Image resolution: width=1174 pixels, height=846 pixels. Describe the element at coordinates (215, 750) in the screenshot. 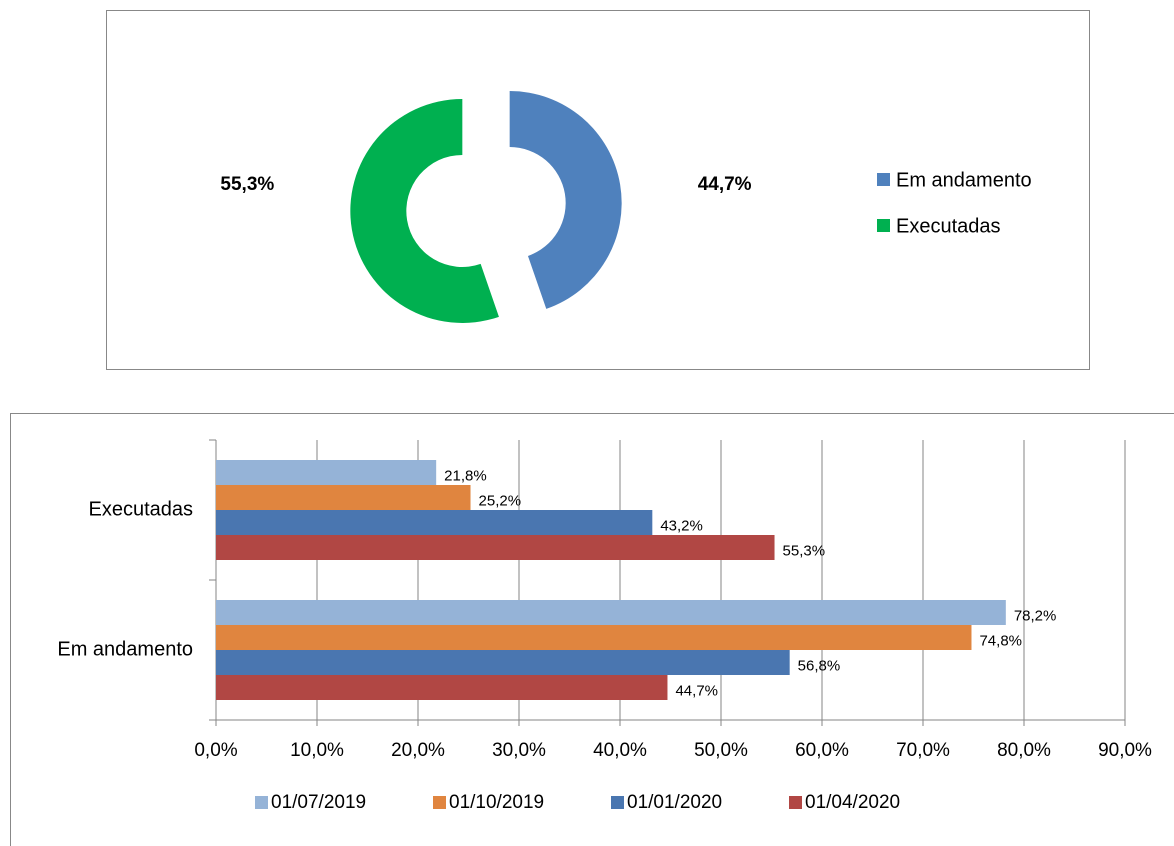

I see `x-tick-label: 0,0%` at that location.